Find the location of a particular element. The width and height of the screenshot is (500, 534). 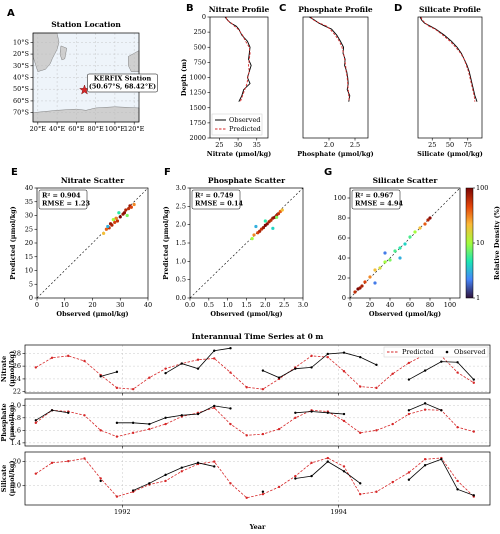

x-axis-label: Observed (μmol/kg) is located at coordinates (405, 314).